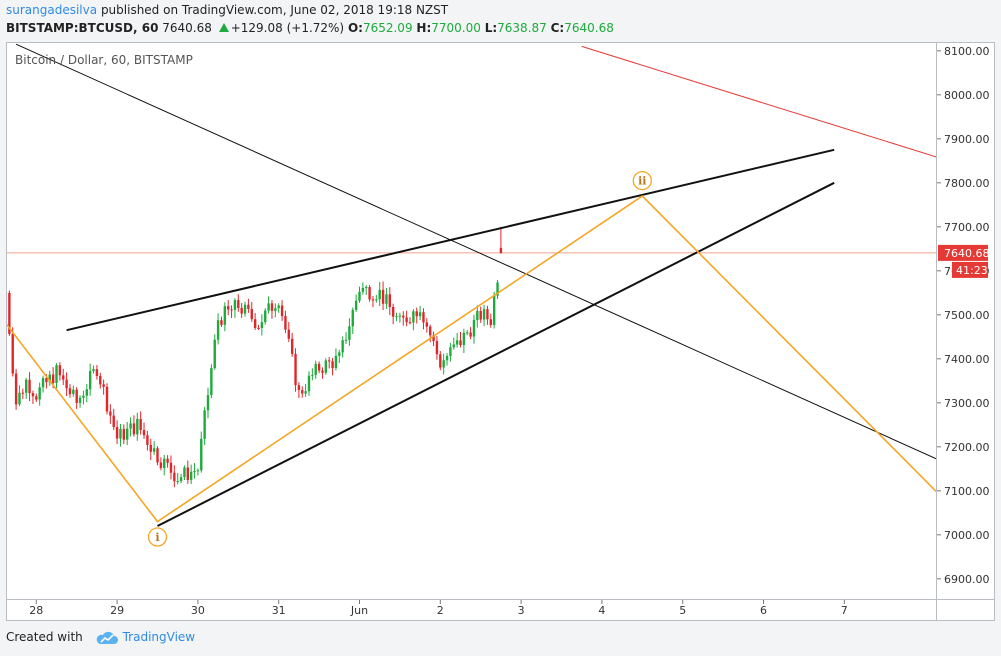 The height and width of the screenshot is (656, 1001). Describe the element at coordinates (642, 180) in the screenshot. I see `wave-marker-ii` at that location.